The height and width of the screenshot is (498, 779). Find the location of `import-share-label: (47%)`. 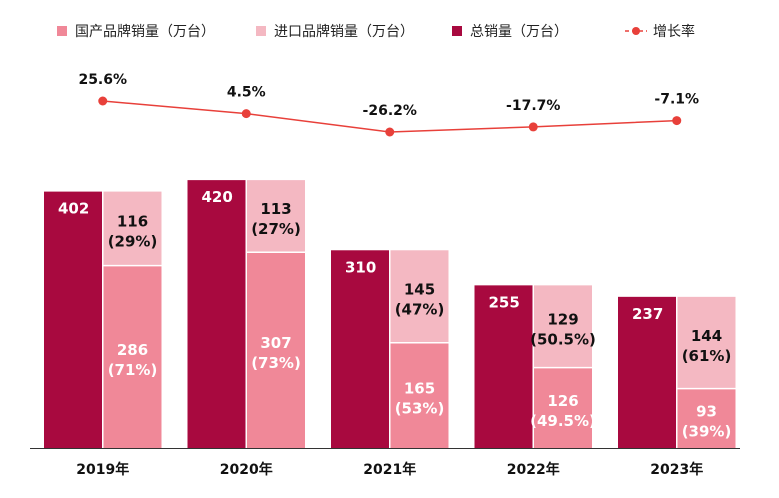

import-share-label: (47%) is located at coordinates (420, 310).